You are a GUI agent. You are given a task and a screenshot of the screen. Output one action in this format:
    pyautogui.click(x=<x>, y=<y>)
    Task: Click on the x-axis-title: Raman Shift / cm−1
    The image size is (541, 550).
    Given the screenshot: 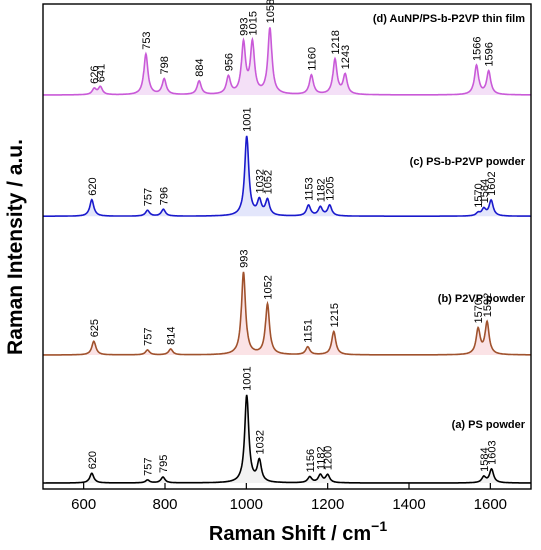 What is the action you would take?
    pyautogui.click(x=298, y=531)
    